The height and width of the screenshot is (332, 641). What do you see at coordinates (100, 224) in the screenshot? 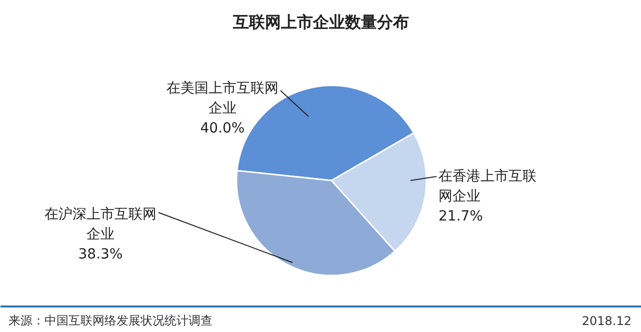
I see `slice-label: 在沪深上市互联网企业` at bounding box center [100, 224].